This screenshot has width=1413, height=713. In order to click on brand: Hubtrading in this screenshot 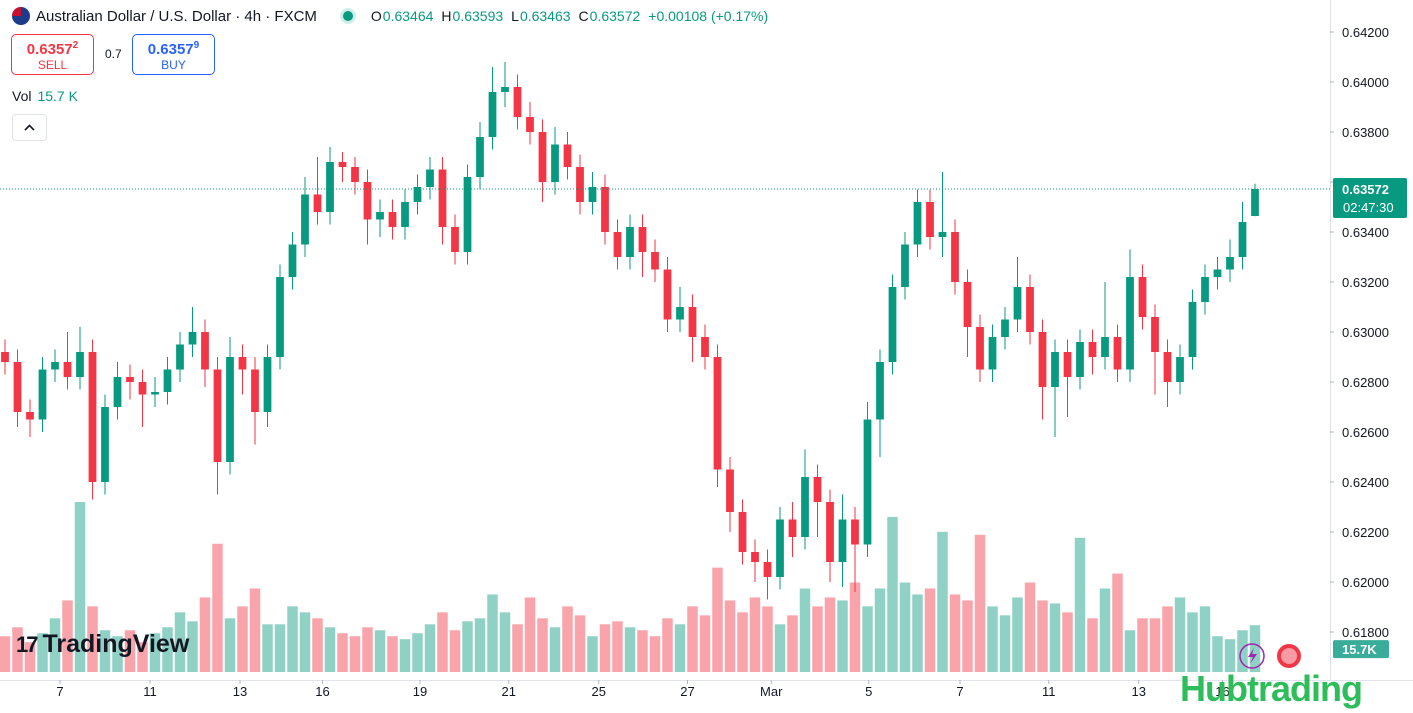, I will do `click(1271, 688)`.